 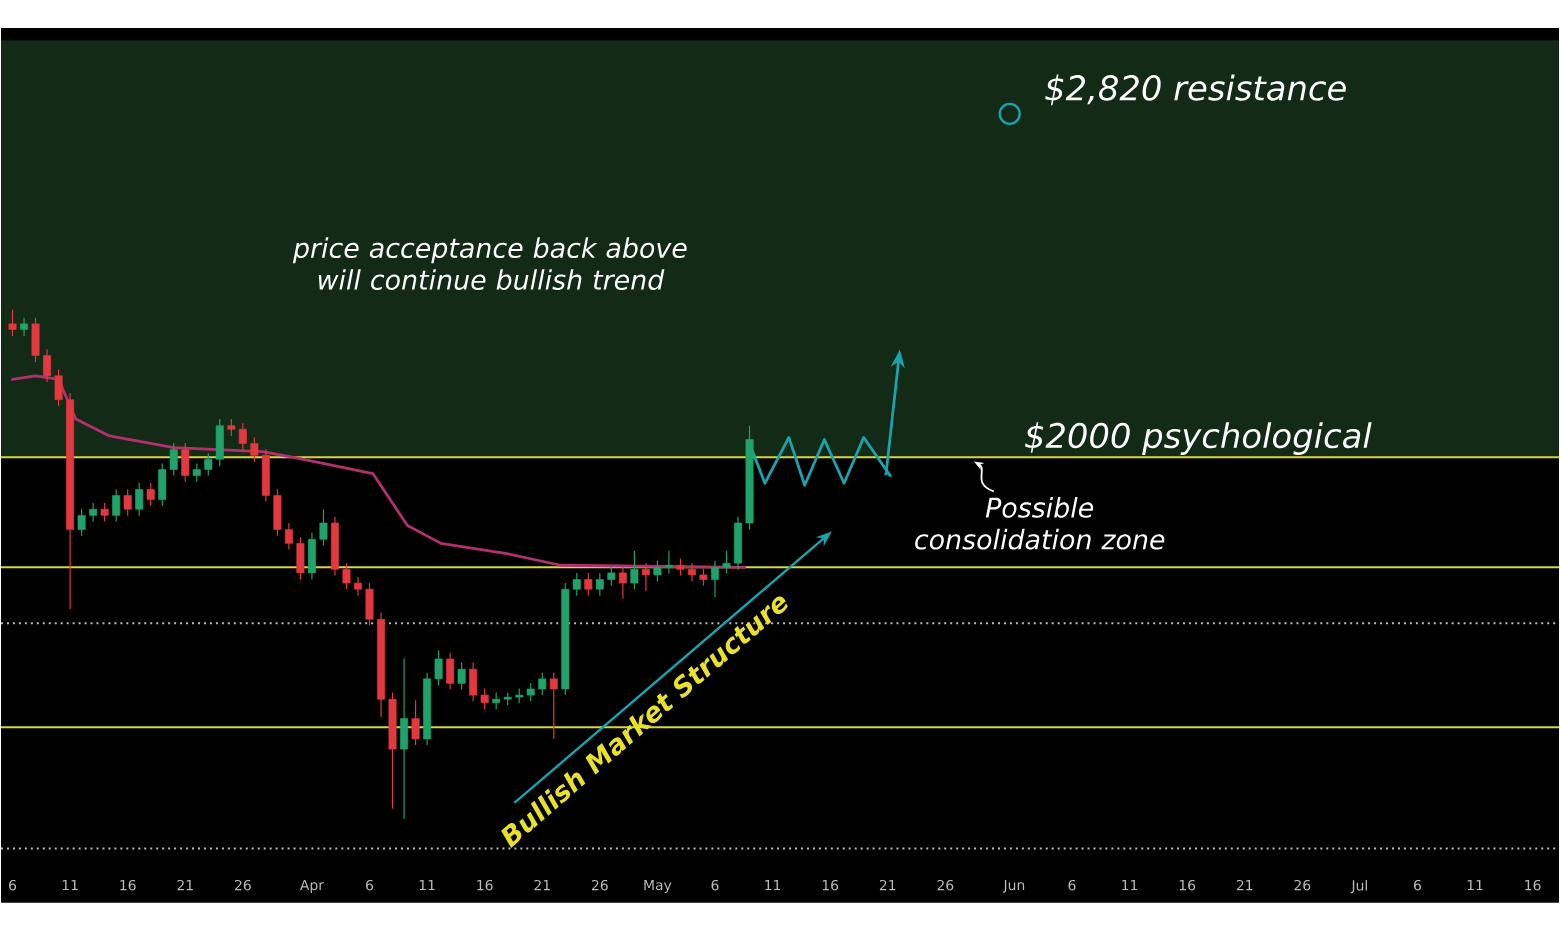 What do you see at coordinates (1198, 438) in the screenshot?
I see `ref-line-label: $2000 psychological` at bounding box center [1198, 438].